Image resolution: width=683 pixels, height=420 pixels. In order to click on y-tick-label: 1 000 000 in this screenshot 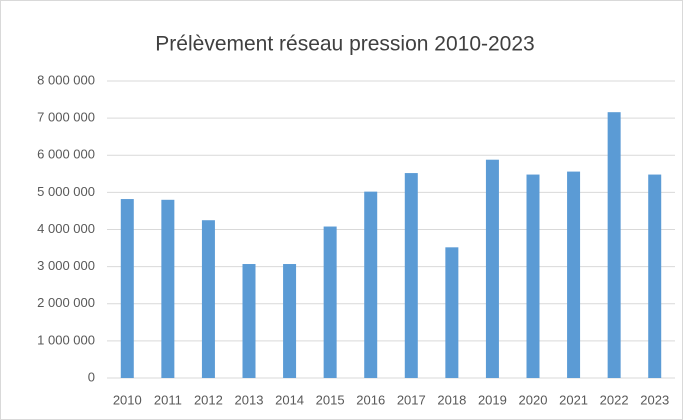, I will do `click(66, 339)`.